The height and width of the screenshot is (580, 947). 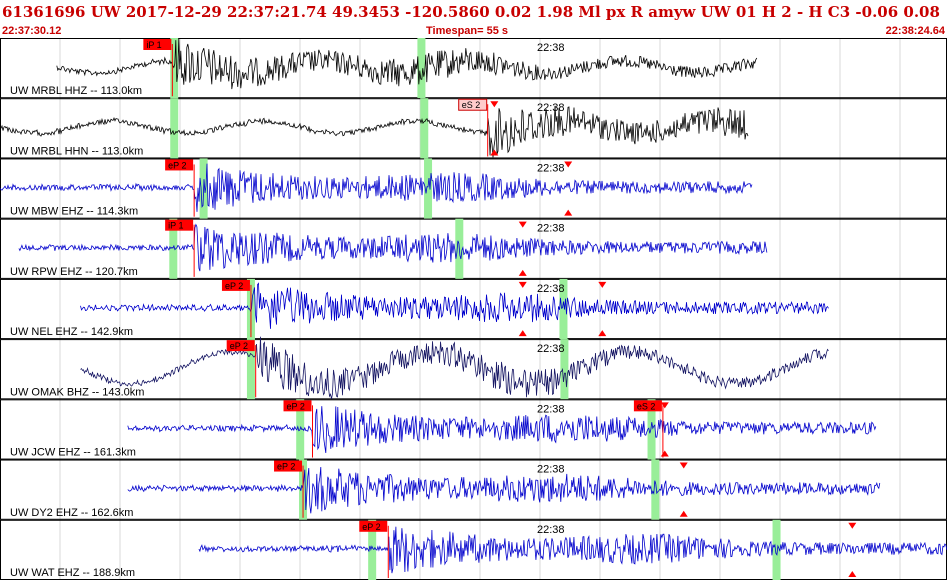 What do you see at coordinates (915, 31) in the screenshot?
I see `end-time: 22:38:24.64` at bounding box center [915, 31].